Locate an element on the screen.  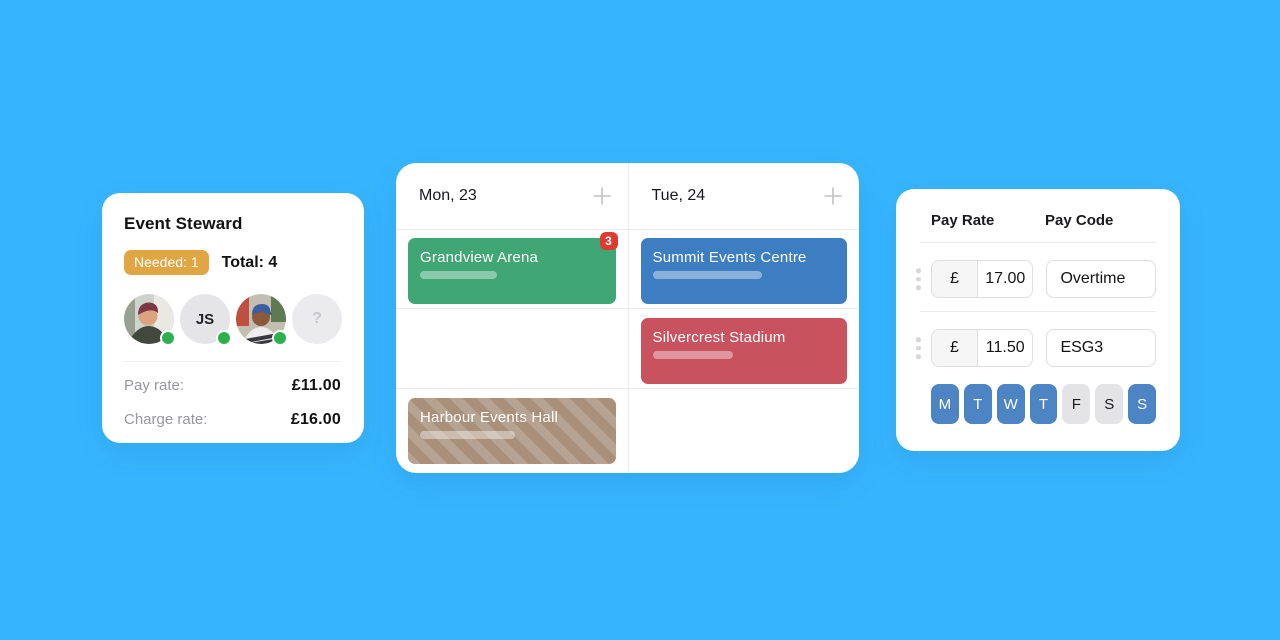
day-column-header: Tue, 24 is located at coordinates (744, 196).